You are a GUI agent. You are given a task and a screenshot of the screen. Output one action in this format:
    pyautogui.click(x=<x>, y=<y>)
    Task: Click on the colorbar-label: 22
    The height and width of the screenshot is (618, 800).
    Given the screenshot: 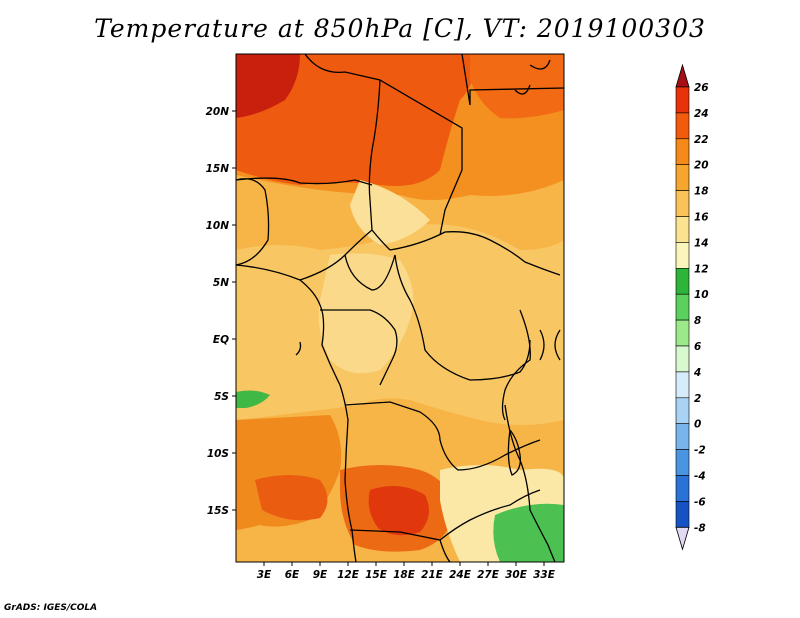 What is the action you would take?
    pyautogui.click(x=701, y=140)
    